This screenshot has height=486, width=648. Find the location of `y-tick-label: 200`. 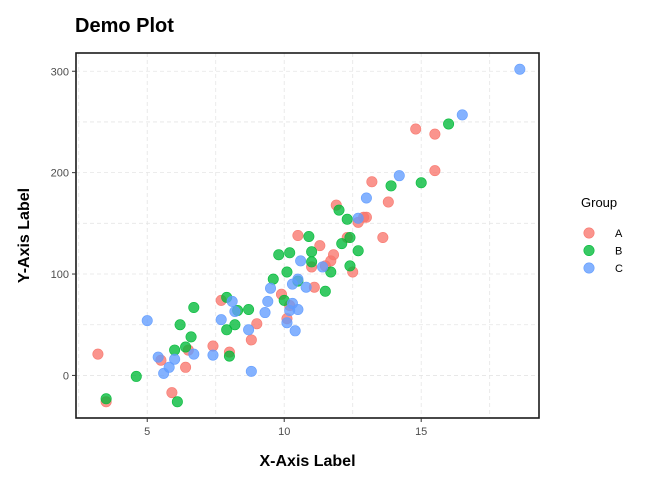

y-tick-label: 200 is located at coordinates (60, 174).